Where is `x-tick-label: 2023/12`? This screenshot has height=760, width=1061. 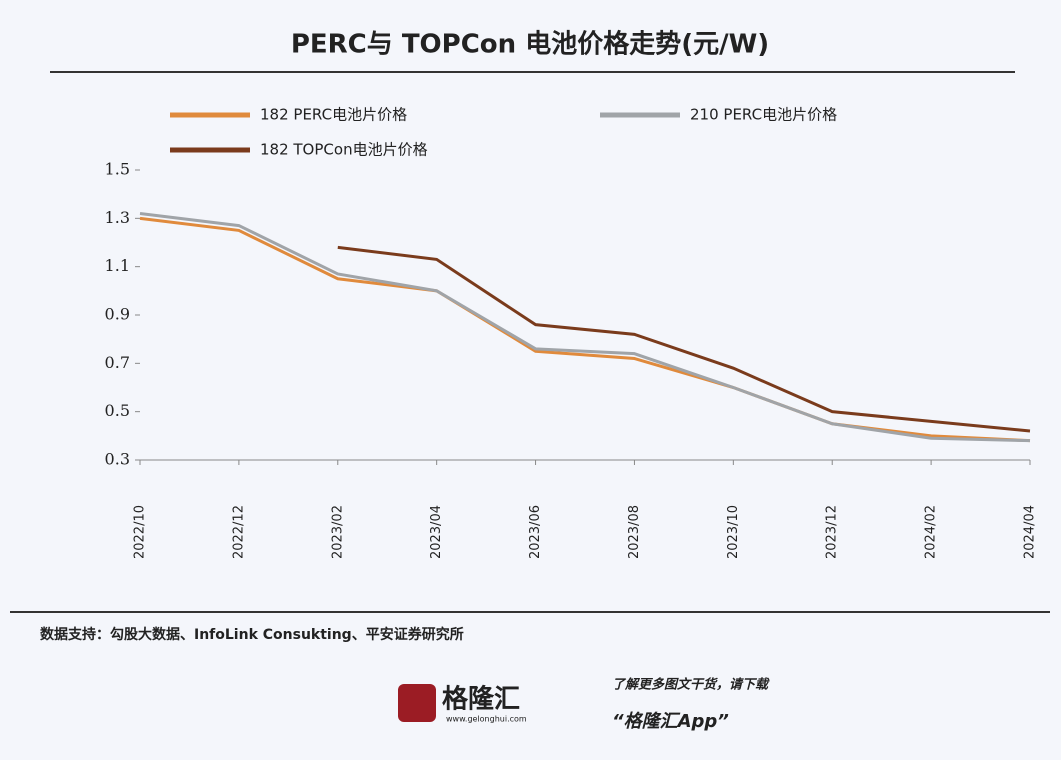 x-tick-label: 2023/12 is located at coordinates (832, 532).